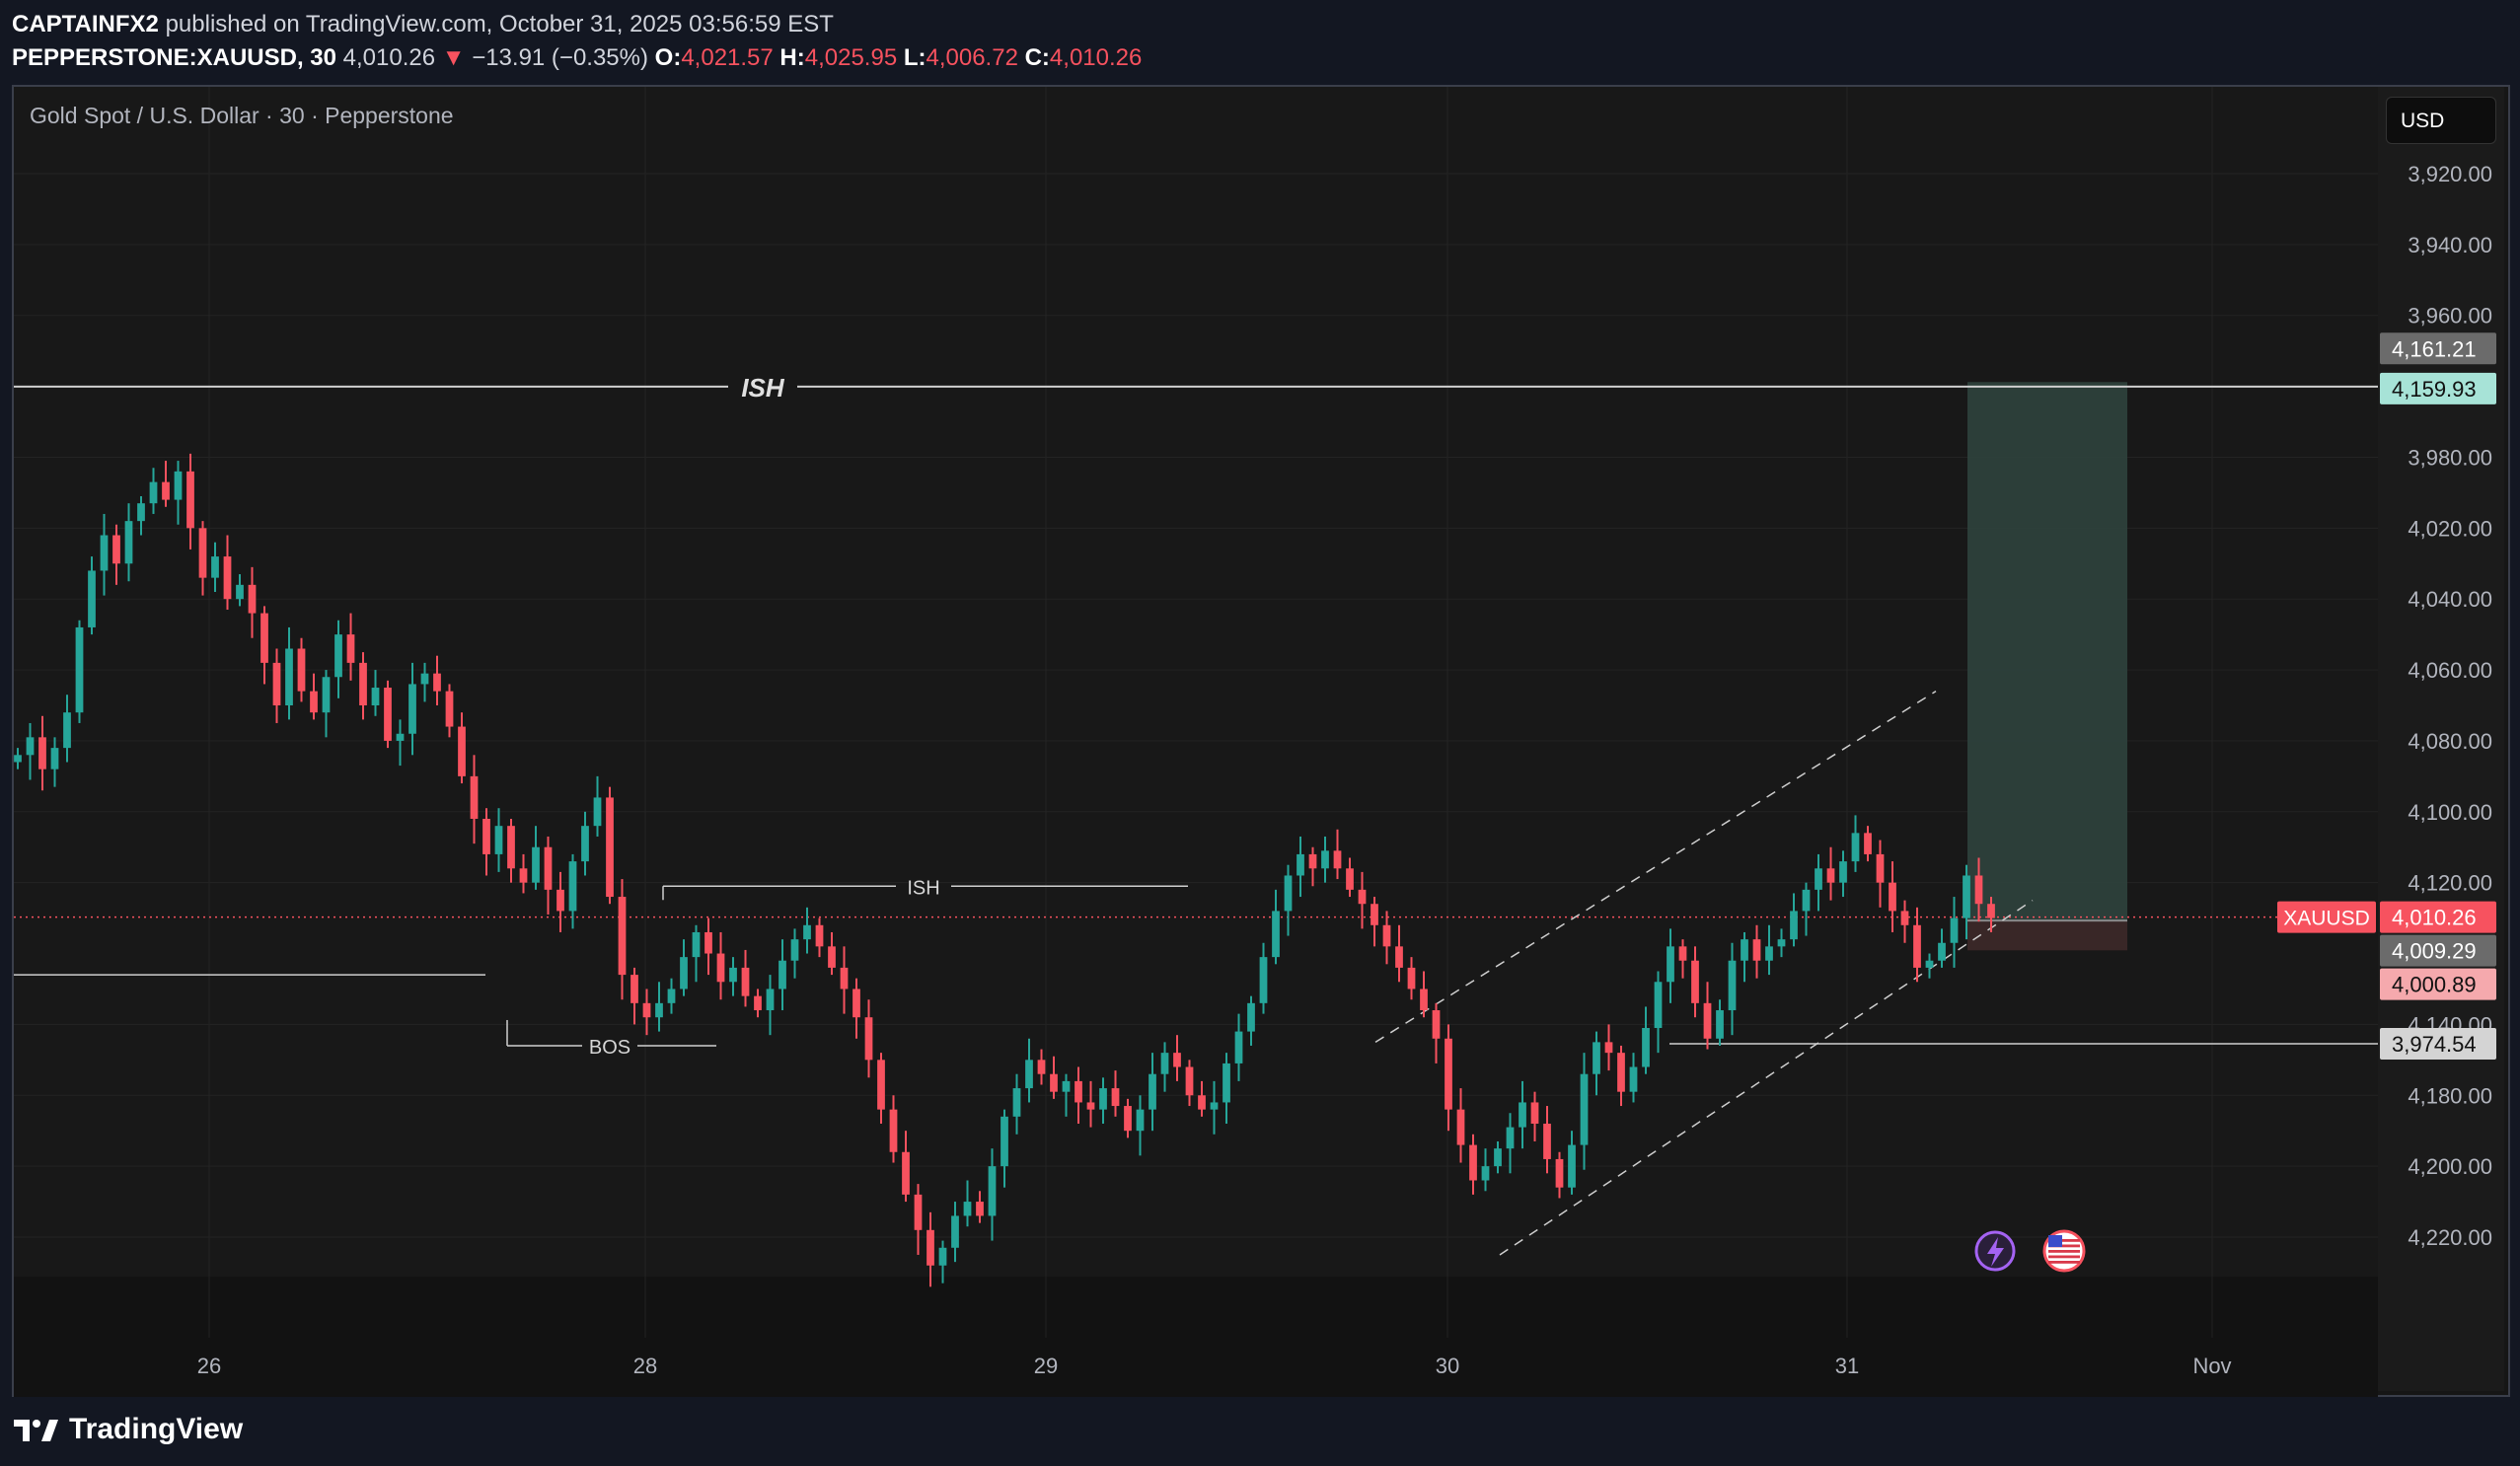 The width and height of the screenshot is (2520, 1466). What do you see at coordinates (2326, 917) in the screenshot?
I see `symbol-tag: XAUUSD` at bounding box center [2326, 917].